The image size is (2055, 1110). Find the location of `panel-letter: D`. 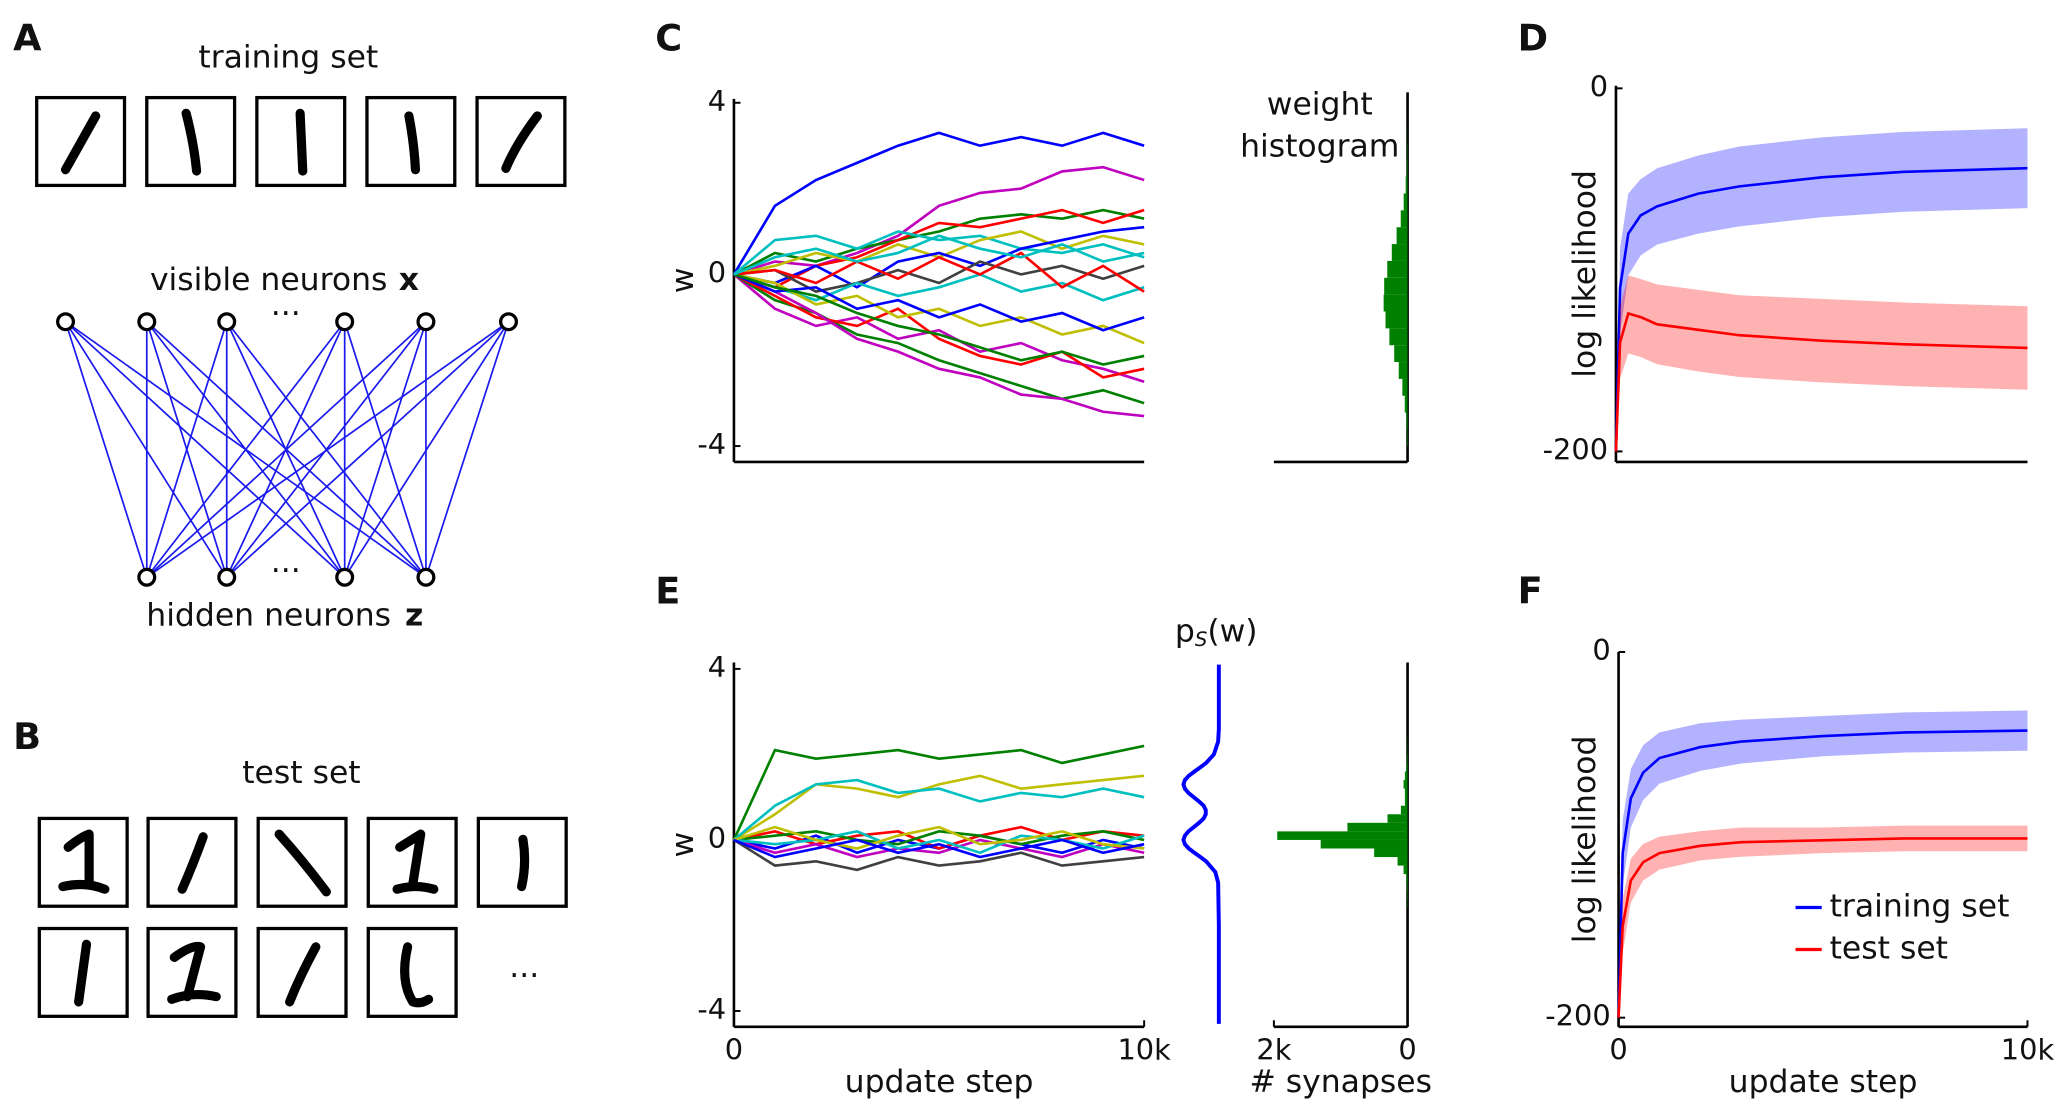

panel-letter: D is located at coordinates (1533, 37).